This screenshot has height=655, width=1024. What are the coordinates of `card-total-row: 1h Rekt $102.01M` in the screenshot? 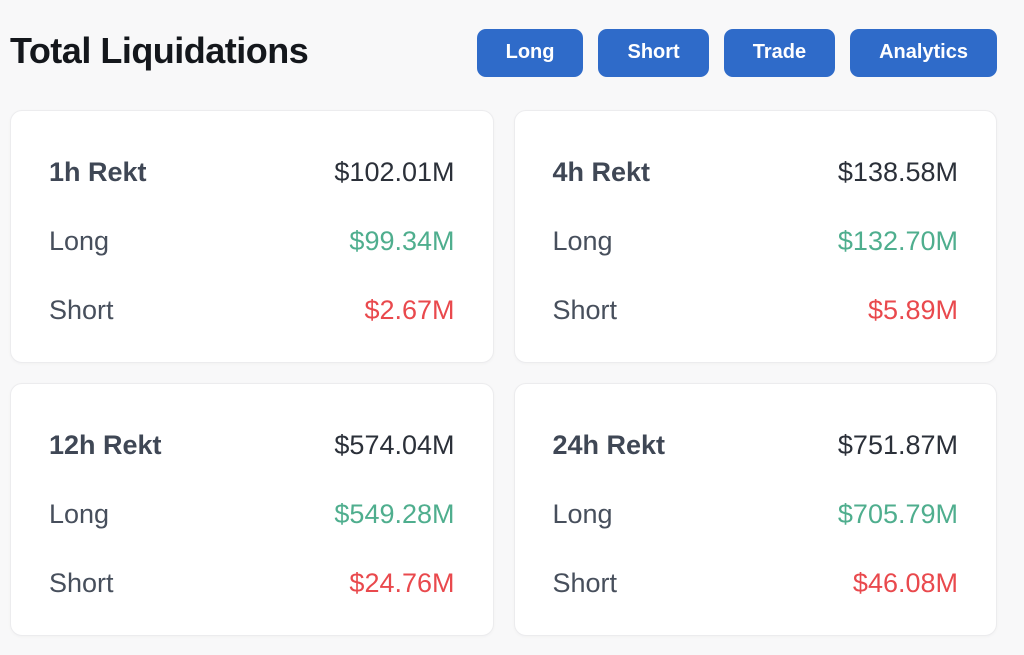 It's located at (252, 172).